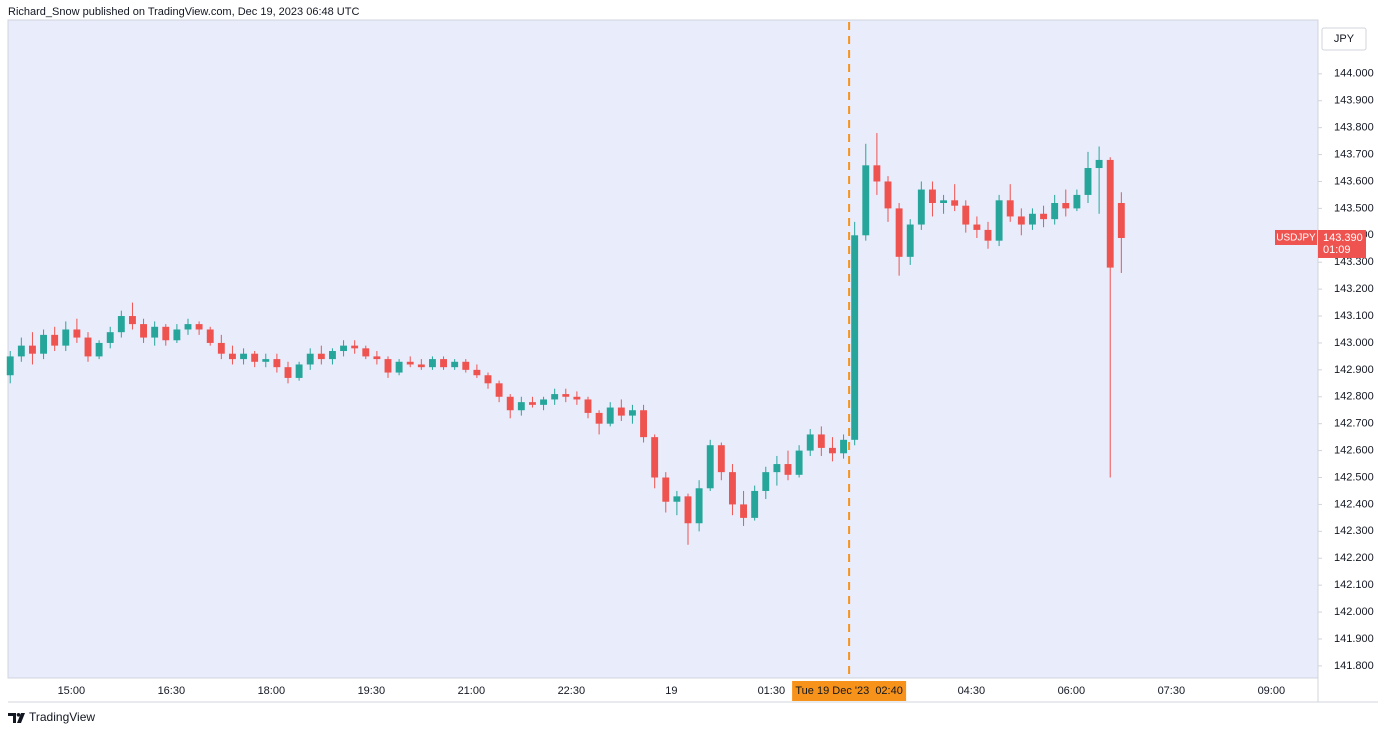 This screenshot has height=734, width=1378. What do you see at coordinates (1354, 101) in the screenshot?
I see `y-tick-label: 143.900` at bounding box center [1354, 101].